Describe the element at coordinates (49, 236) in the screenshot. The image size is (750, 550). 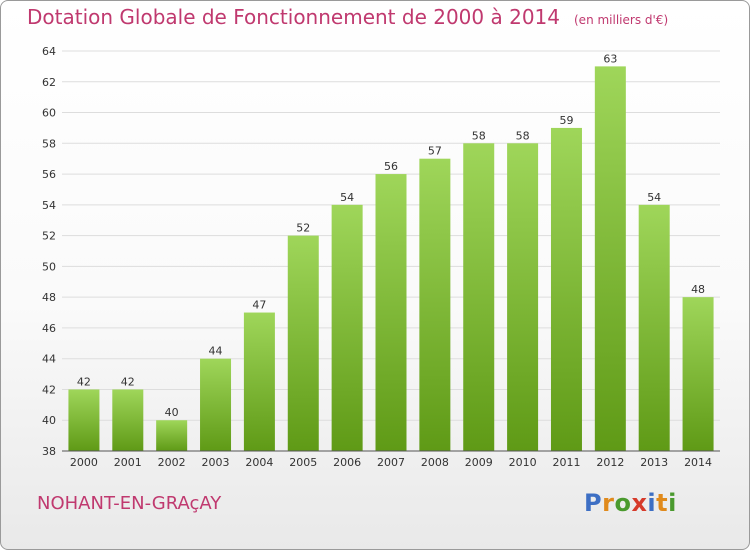
I see `y-tick-label: 52` at that location.